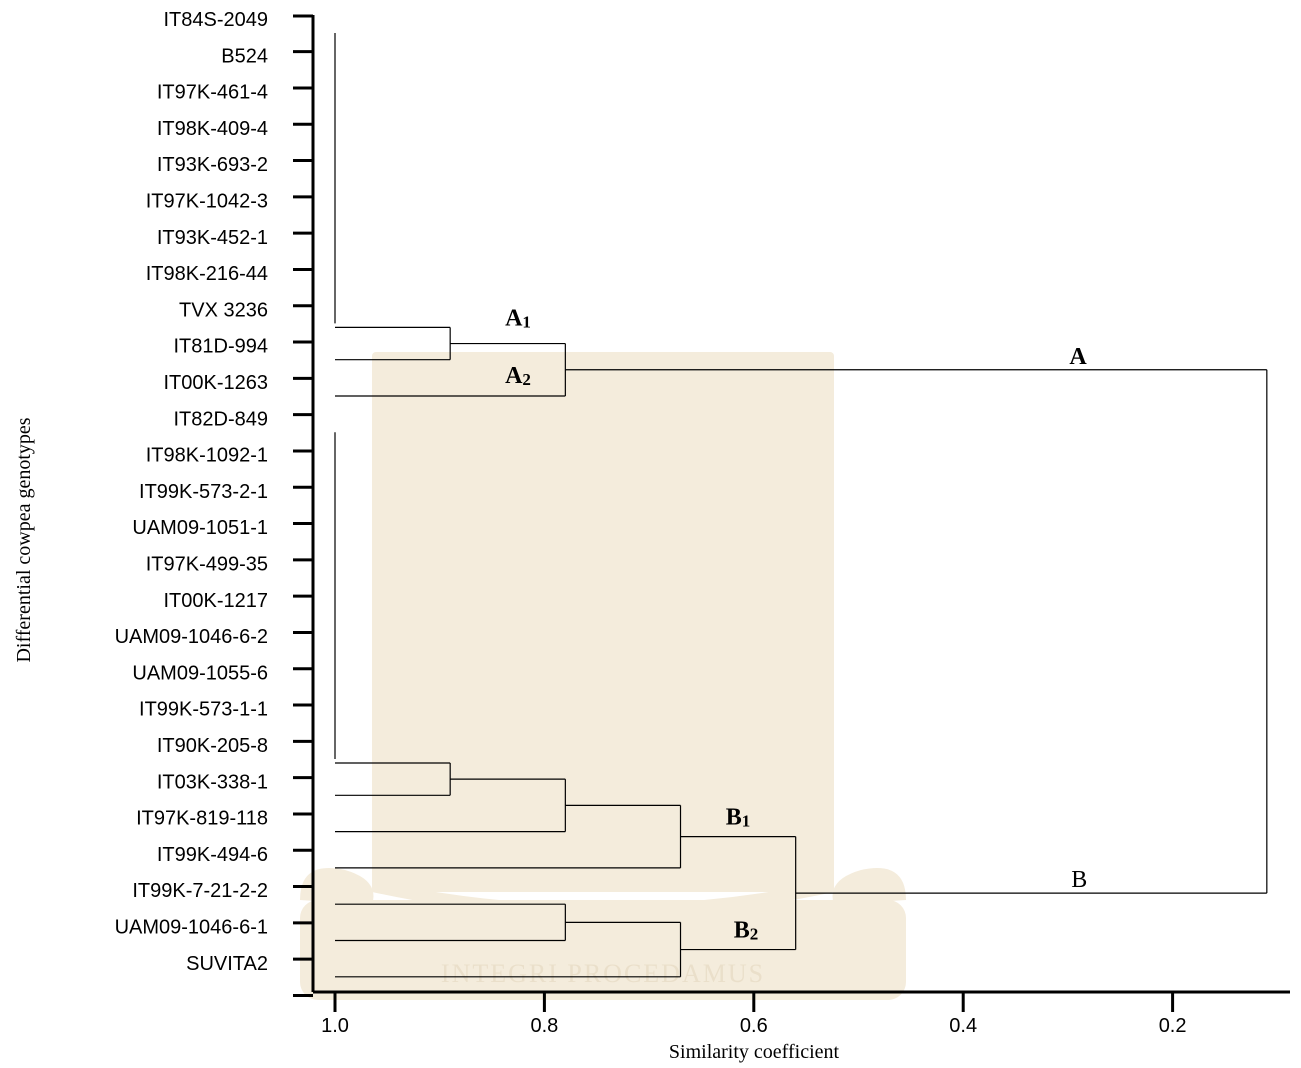 The image size is (1301, 1068). What do you see at coordinates (754, 1014) in the screenshot?
I see `x-ticks: 1.0 0.8 0.6 0.4 0.2` at bounding box center [754, 1014].